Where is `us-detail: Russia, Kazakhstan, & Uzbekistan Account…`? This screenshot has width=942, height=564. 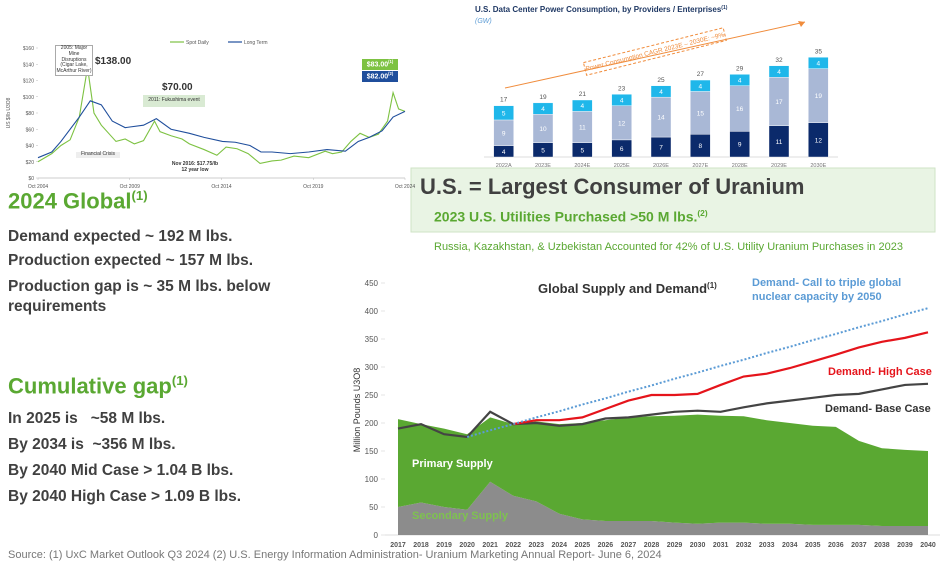
us-detail: Russia, Kazakhstan, & Uzbekistan Account… is located at coordinates (668, 247).